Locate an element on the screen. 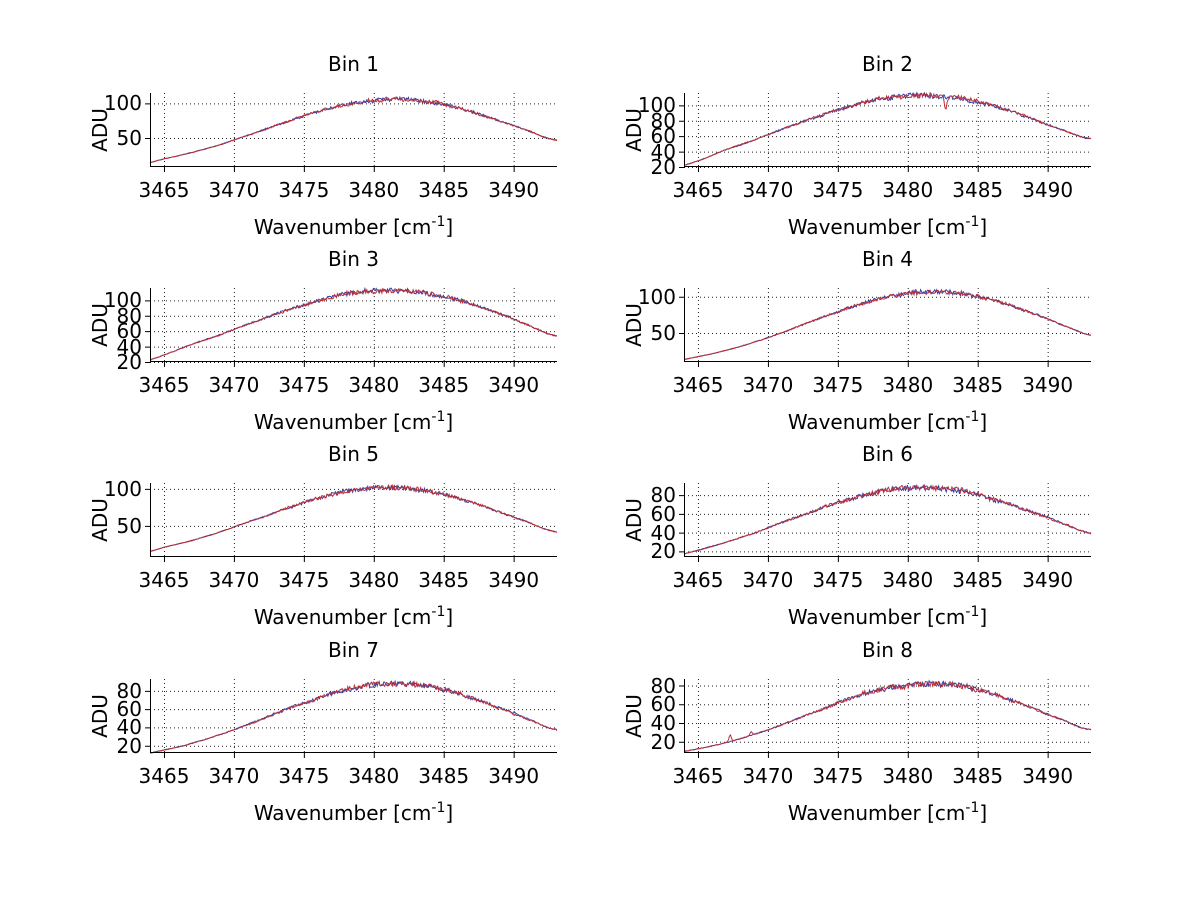 The width and height of the screenshot is (1200, 901). subplot-title: Bin 8 is located at coordinates (887, 650).